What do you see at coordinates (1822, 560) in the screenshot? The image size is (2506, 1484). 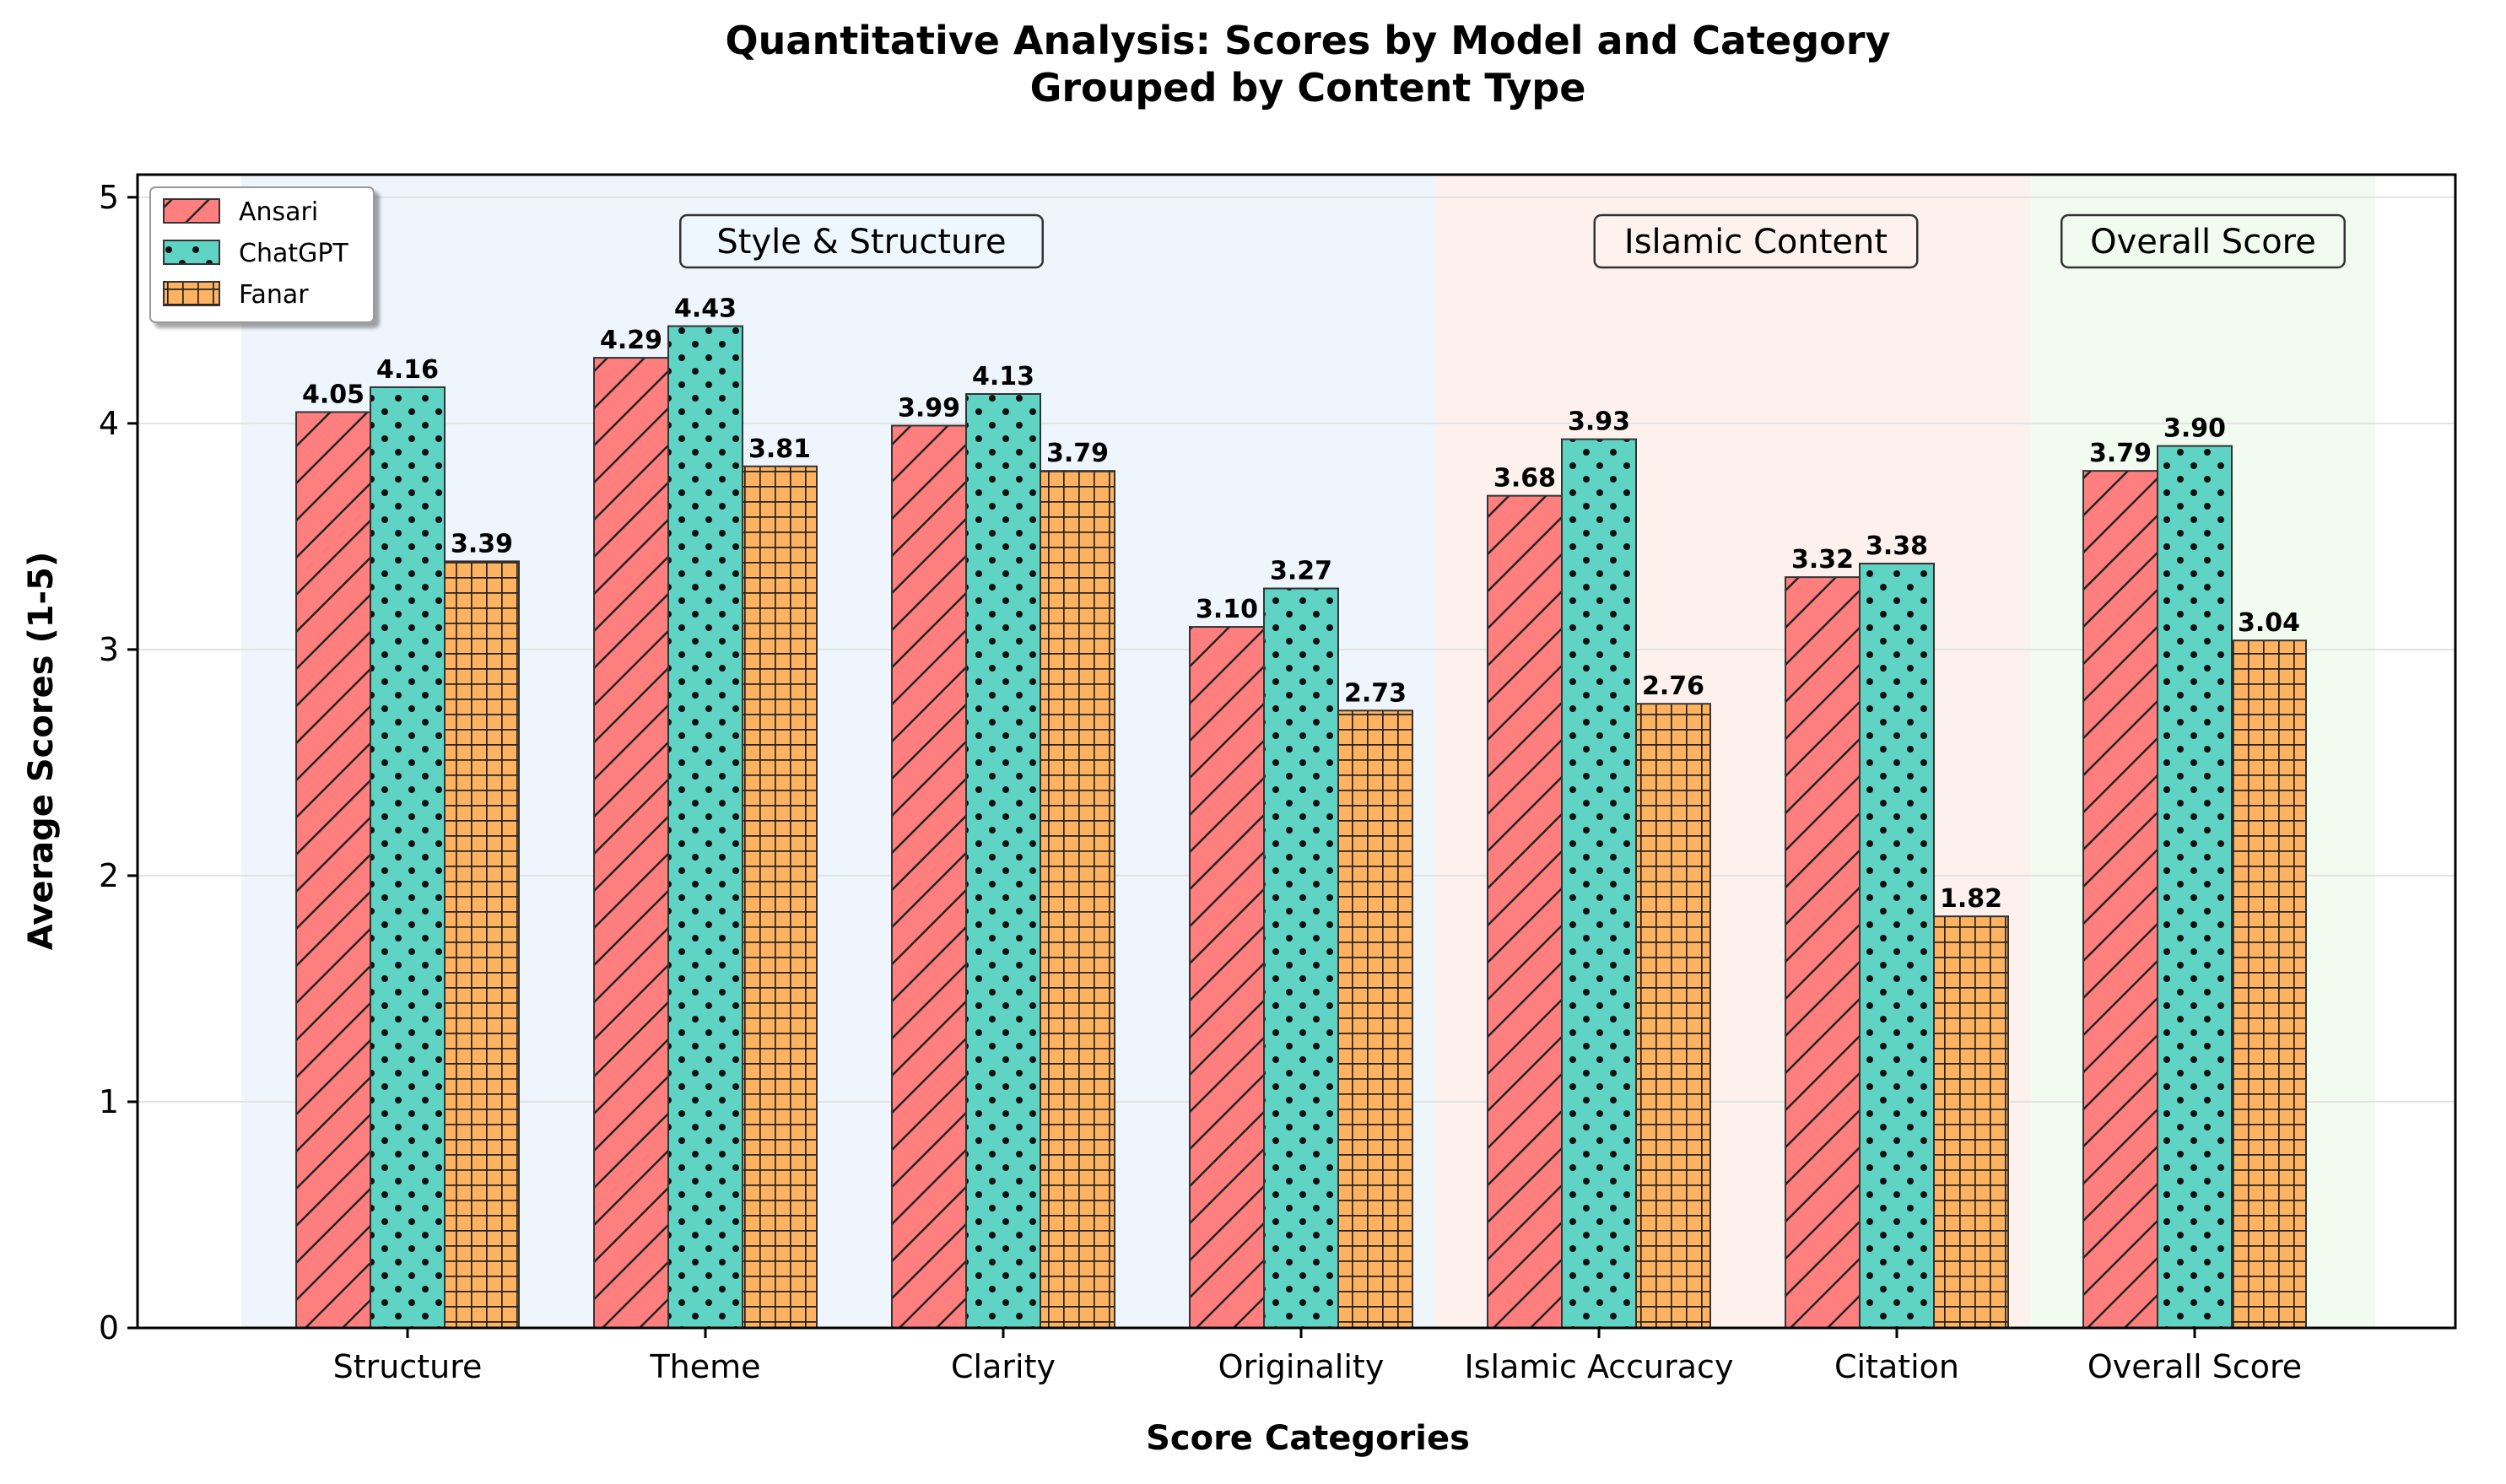 I see `value-label: 3.32` at bounding box center [1822, 560].